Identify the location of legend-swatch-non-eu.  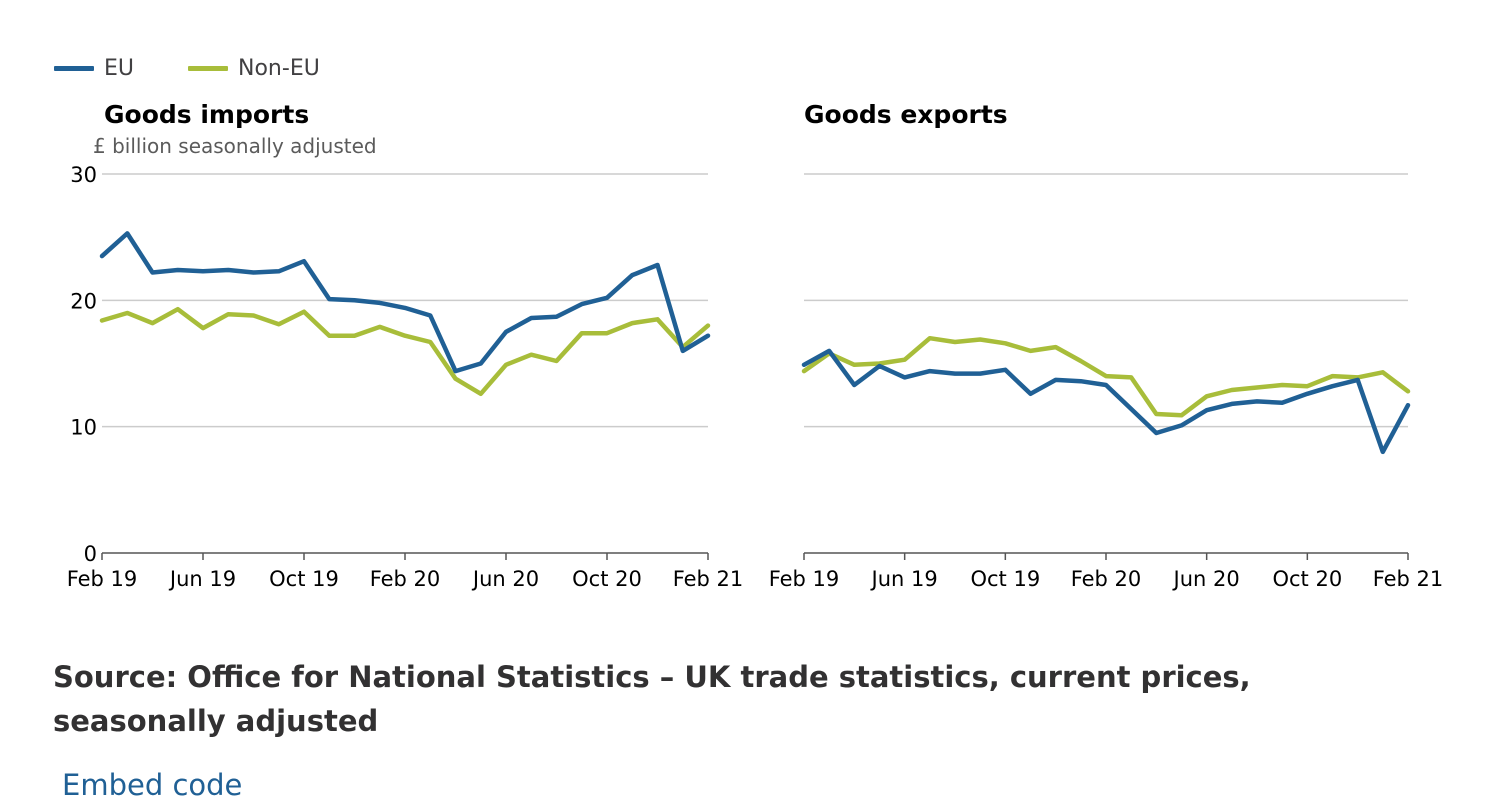
(208, 68).